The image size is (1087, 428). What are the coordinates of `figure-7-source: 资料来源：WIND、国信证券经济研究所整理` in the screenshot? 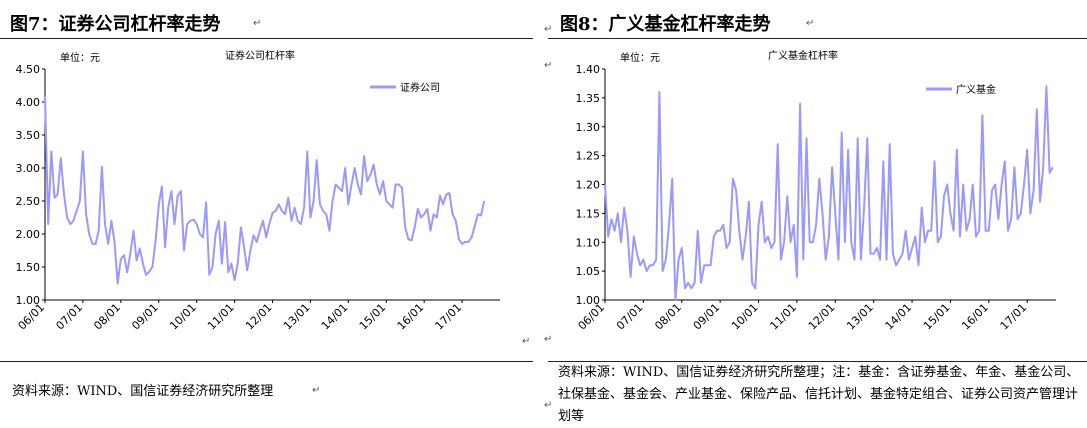 It's located at (143, 391).